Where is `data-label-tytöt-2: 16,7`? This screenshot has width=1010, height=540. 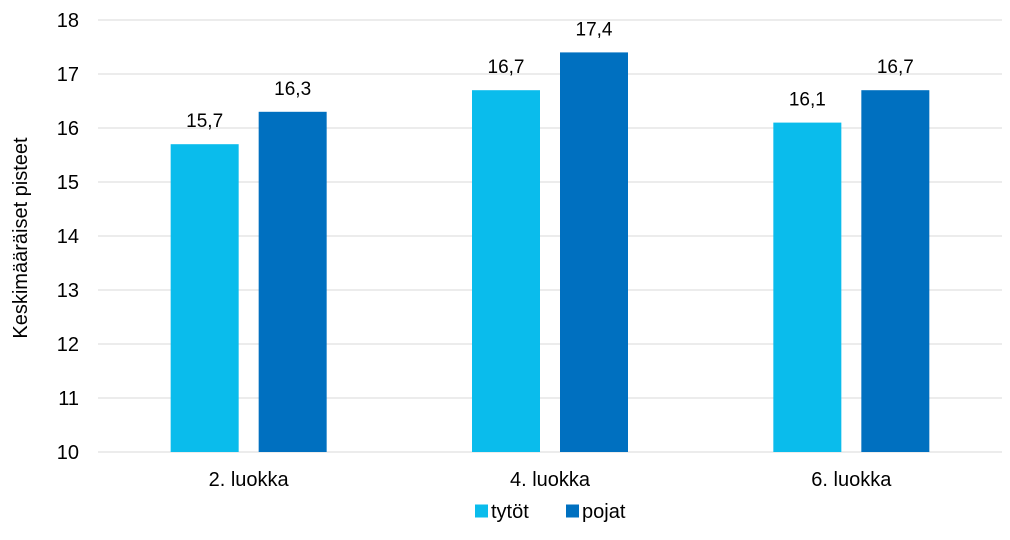 data-label-tytöt-2: 16,7 is located at coordinates (506, 67).